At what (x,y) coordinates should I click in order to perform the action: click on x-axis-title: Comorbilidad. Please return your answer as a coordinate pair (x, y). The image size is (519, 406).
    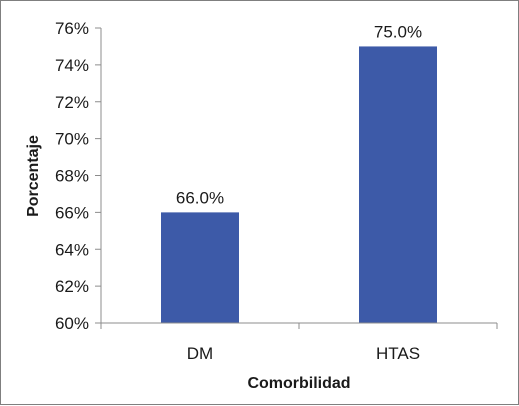
    Looking at the image, I should click on (298, 383).